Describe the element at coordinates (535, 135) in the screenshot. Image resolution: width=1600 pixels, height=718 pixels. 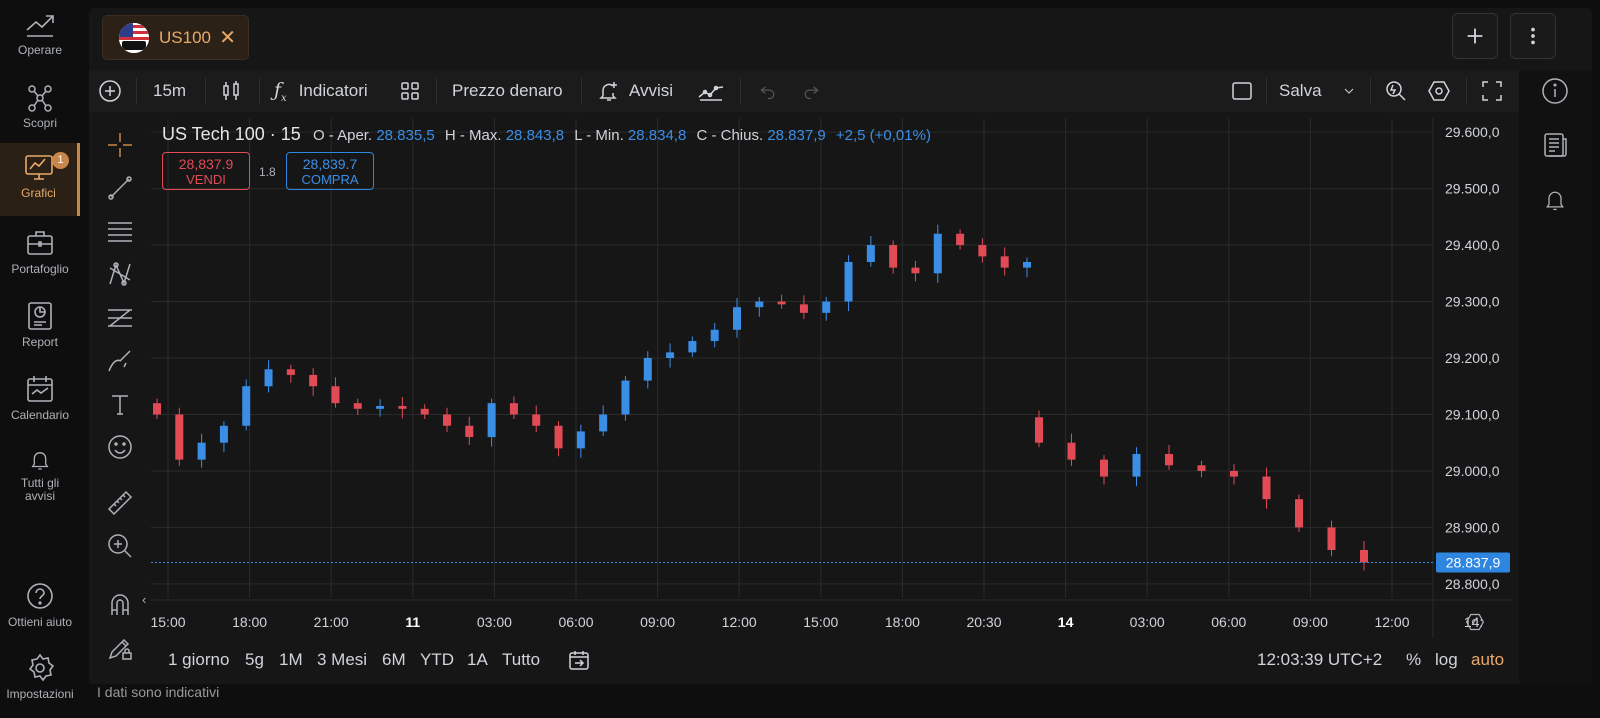
I see `high-value: 28.843,8` at that location.